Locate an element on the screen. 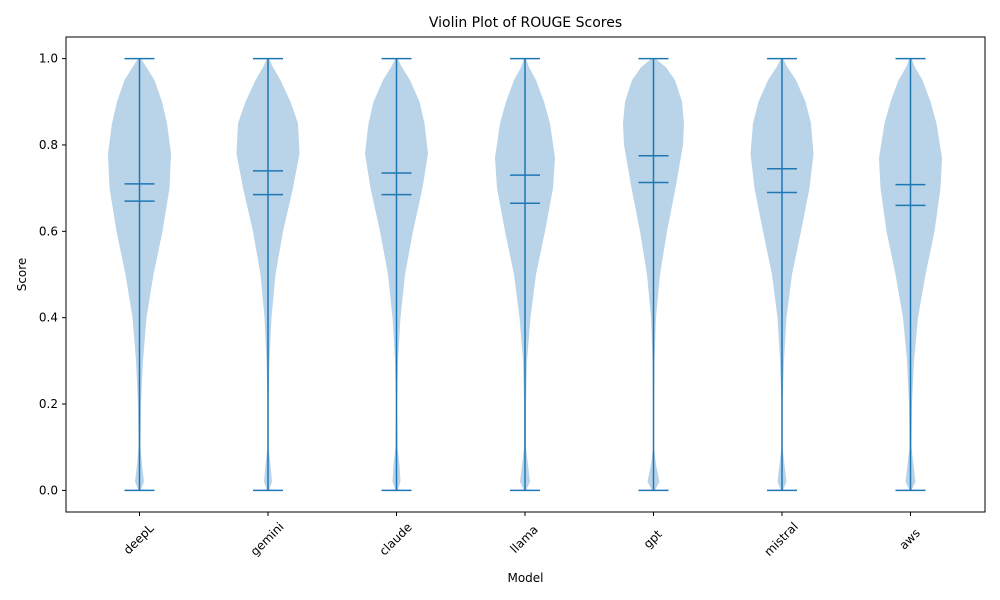 This screenshot has height=600, width=1000. y-tick-label-0.0: 0.0 is located at coordinates (48, 490).